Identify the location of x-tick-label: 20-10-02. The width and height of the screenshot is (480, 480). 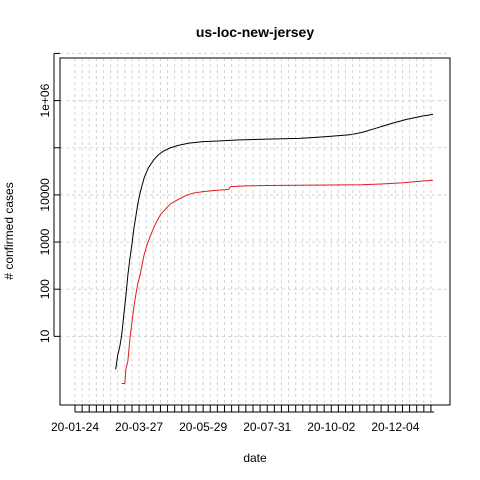
(331, 427).